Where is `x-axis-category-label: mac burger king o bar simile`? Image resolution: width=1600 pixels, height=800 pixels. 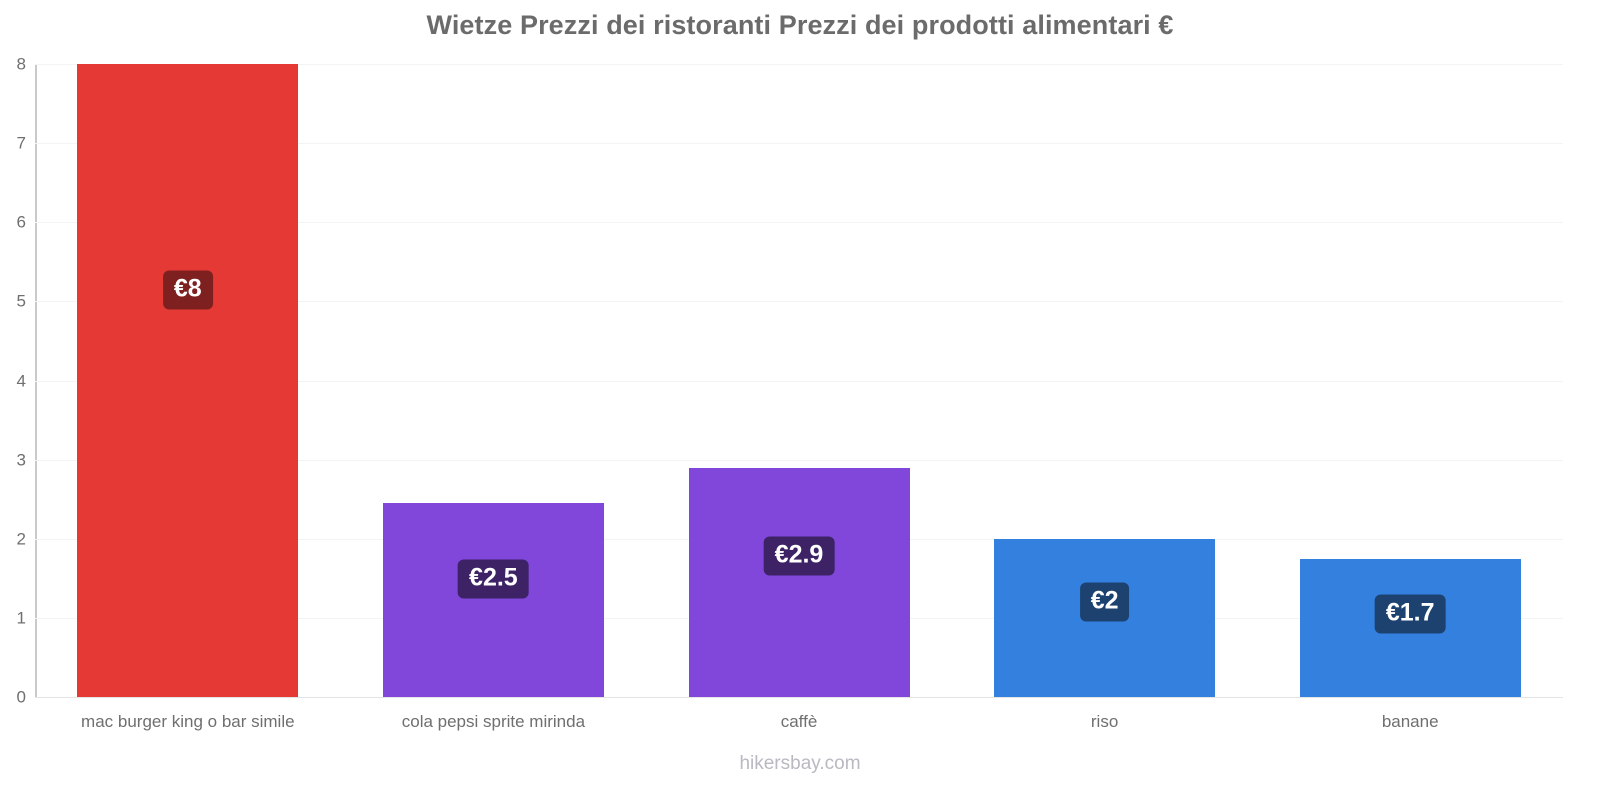 x-axis-category-label: mac burger king o bar simile is located at coordinates (188, 721).